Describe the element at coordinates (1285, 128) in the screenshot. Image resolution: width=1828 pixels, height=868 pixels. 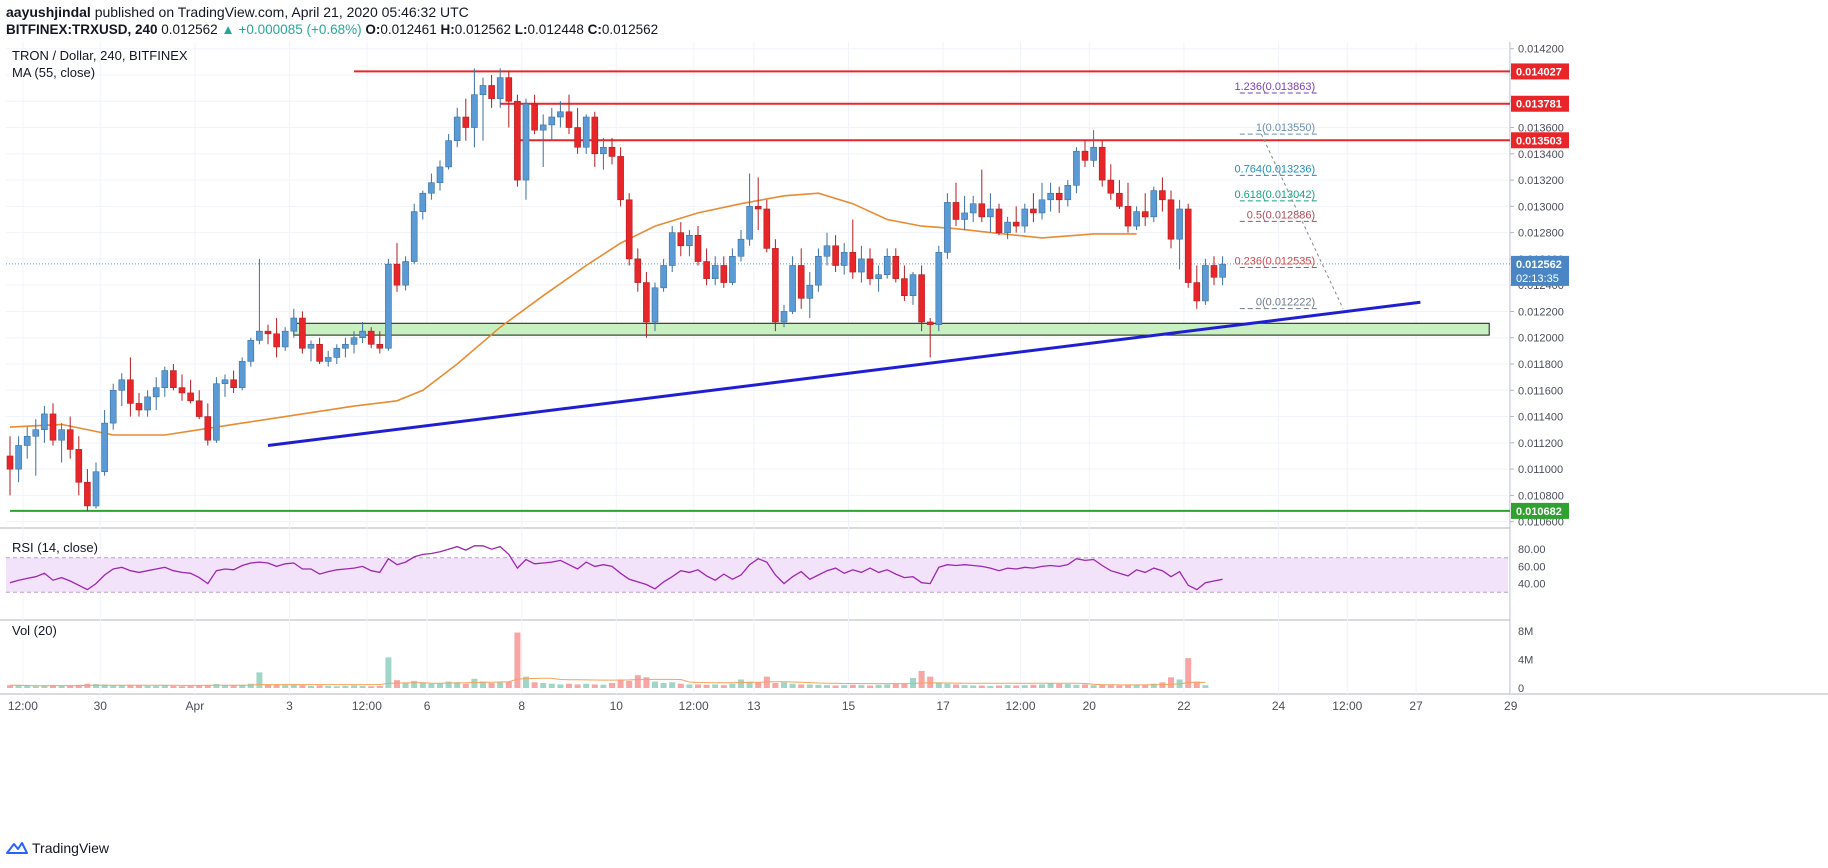
I see `fib-level-label: 1(0.013550)` at that location.